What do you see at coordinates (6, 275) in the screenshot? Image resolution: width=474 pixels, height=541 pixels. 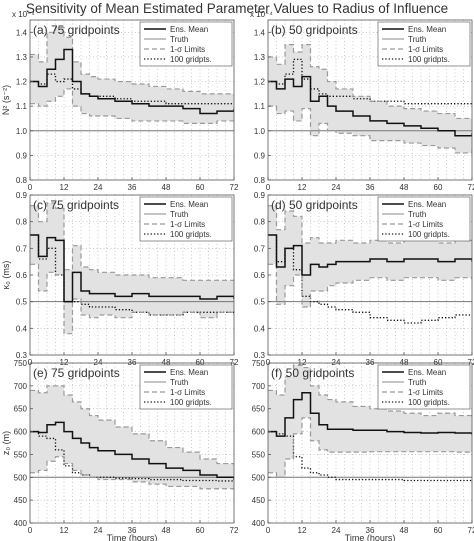 I see `y-axis-label: κ₀ (ms)` at bounding box center [6, 275].